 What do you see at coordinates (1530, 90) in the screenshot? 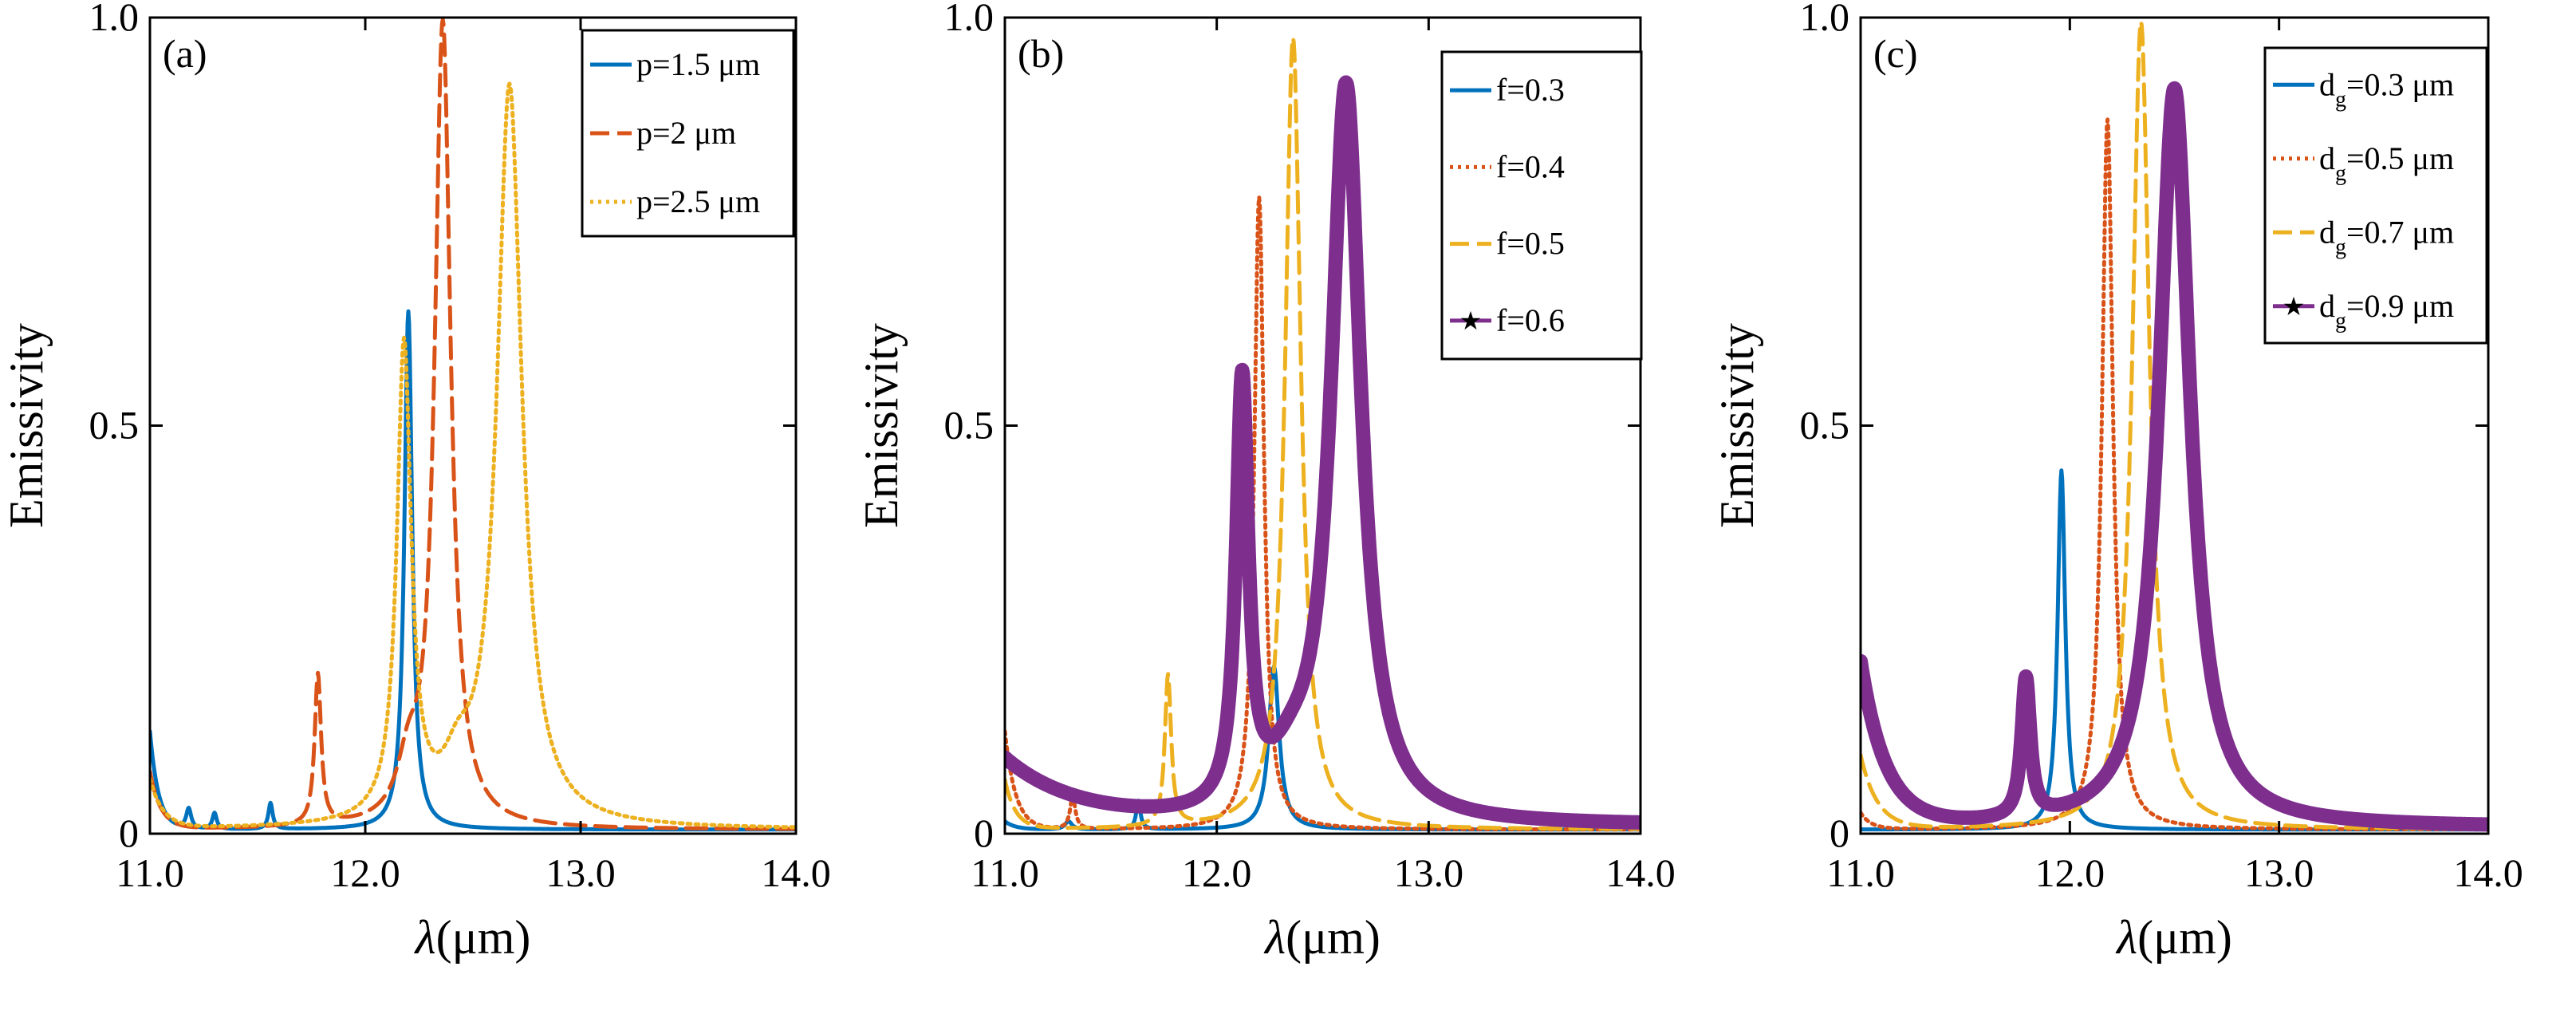
I see `legend-label: f=0.3` at bounding box center [1530, 90].